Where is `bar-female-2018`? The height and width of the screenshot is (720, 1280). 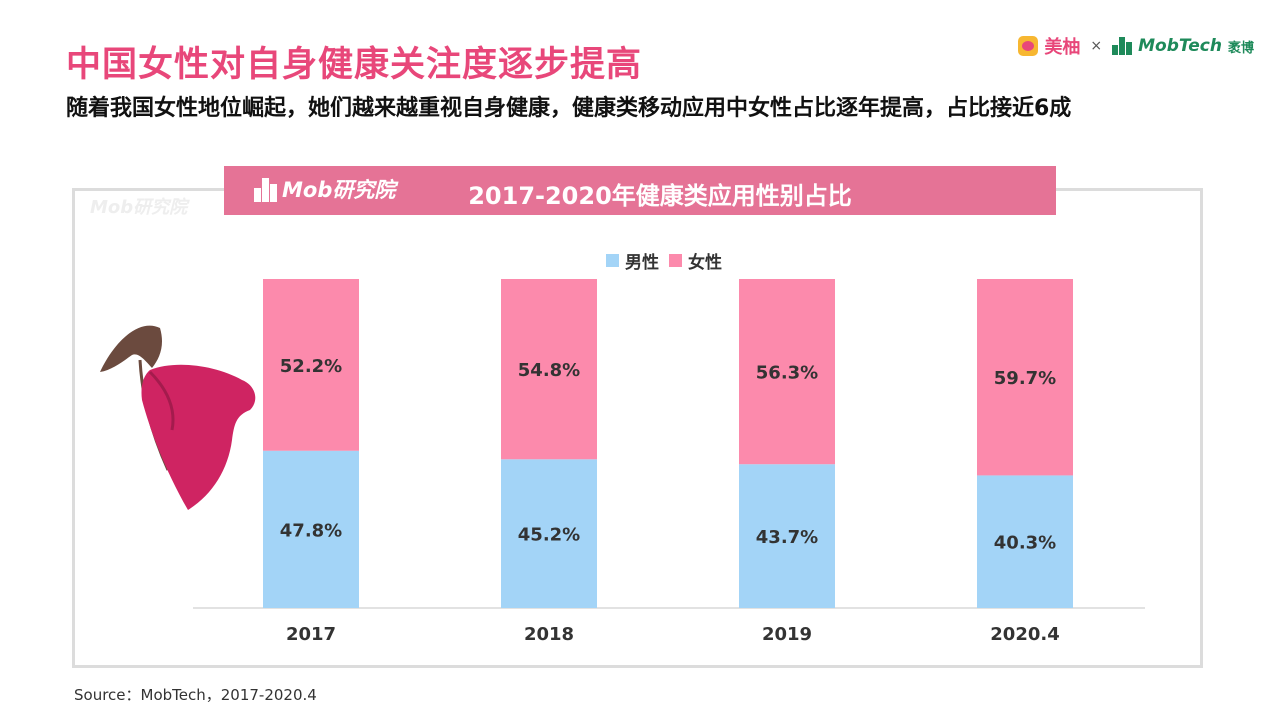
bar-female-2018 is located at coordinates (549, 369).